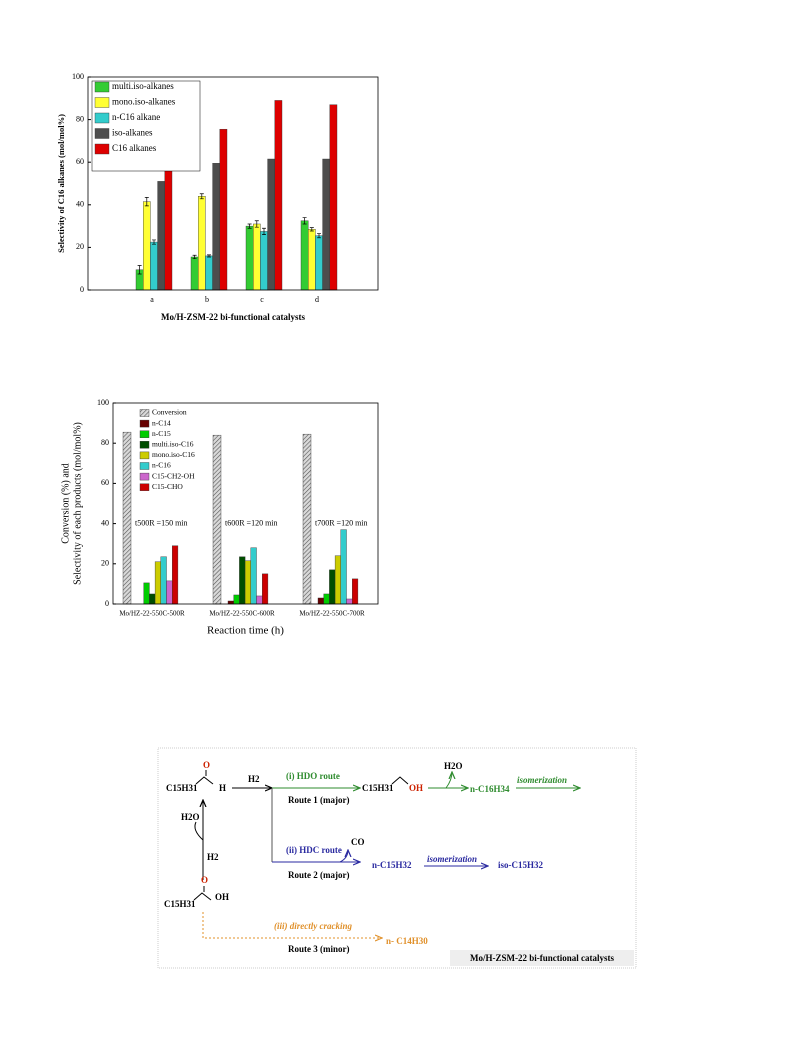 The height and width of the screenshot is (1057, 793). Describe the element at coordinates (169, 412) in the screenshot. I see `legend-label: Conversion` at that location.